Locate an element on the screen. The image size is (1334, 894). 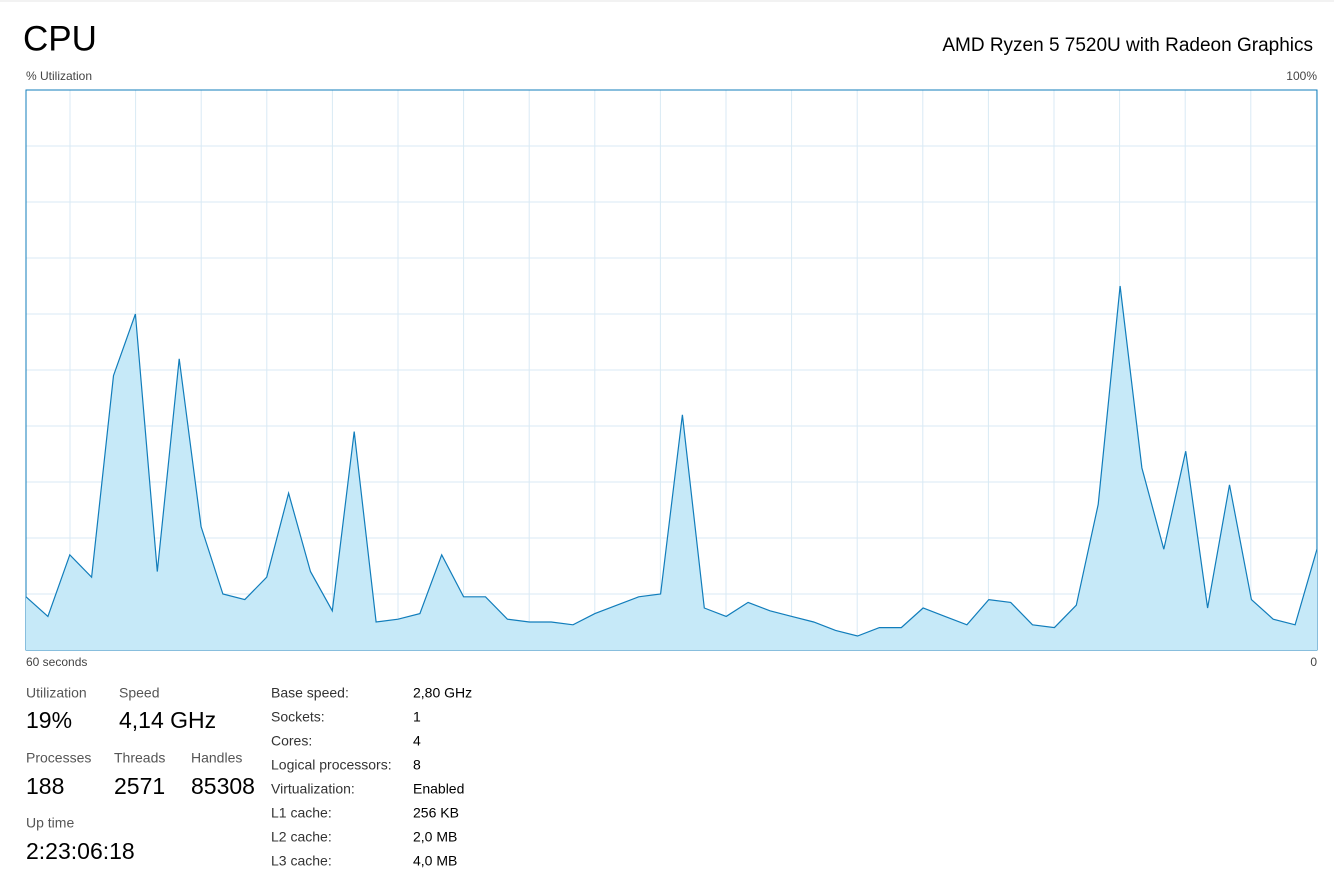
detail-label: Logical processors: is located at coordinates (331, 765).